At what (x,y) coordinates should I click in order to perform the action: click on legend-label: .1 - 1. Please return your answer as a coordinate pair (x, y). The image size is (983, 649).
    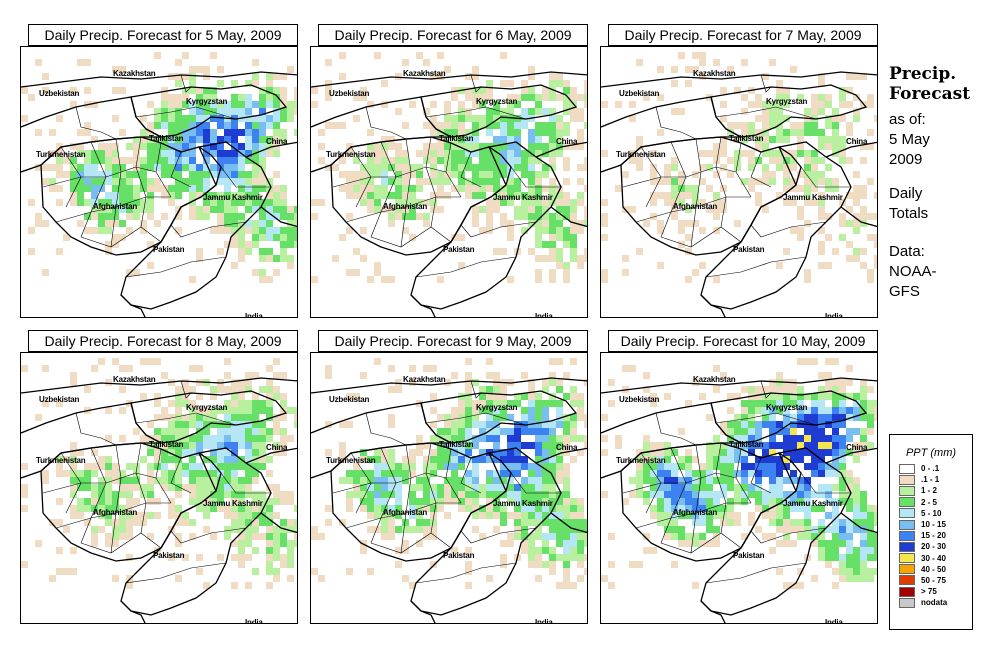
    Looking at the image, I should click on (930, 480).